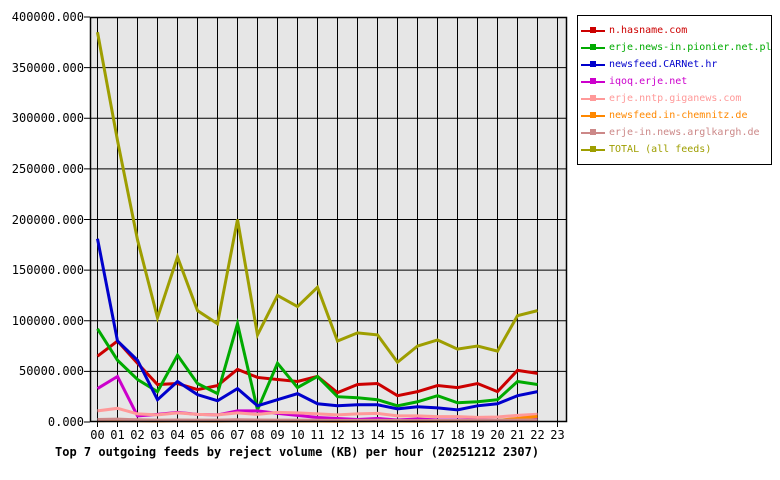 The width and height of the screenshot is (780, 480). I want to click on legend-item: erje.news-in.pionier.net.pl, so click(676, 47).